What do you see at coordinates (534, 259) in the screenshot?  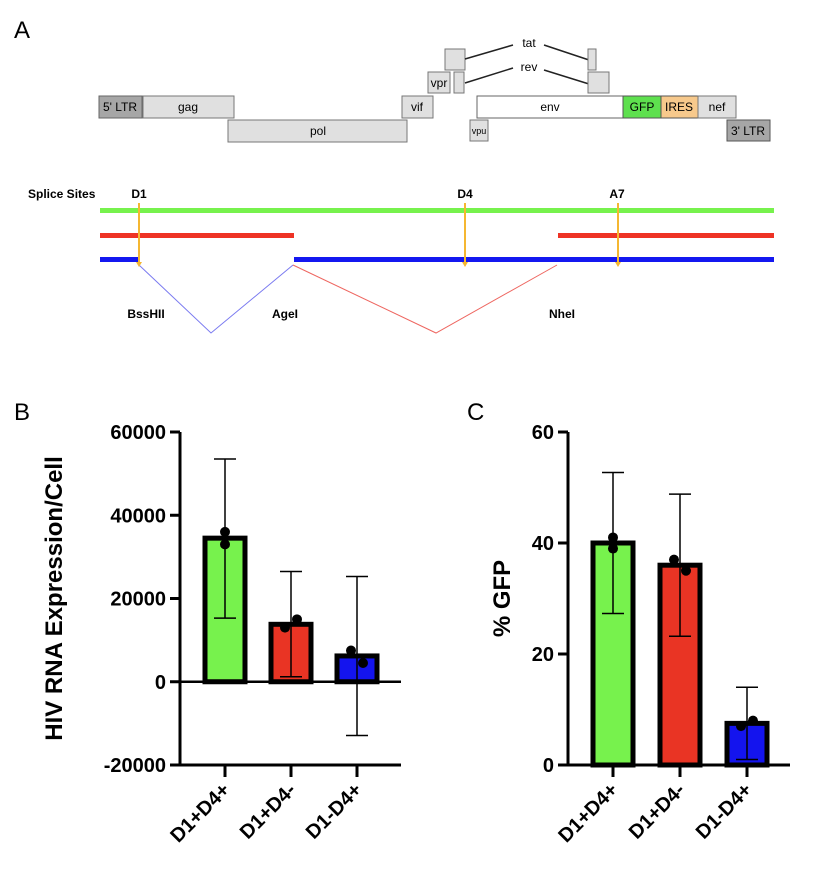 I see `transcript-blue-right` at bounding box center [534, 259].